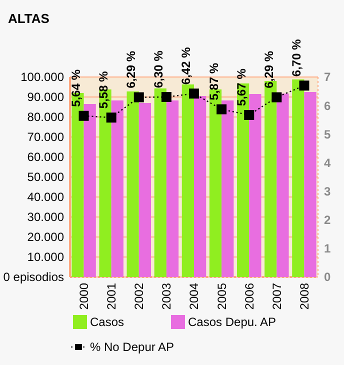 The image size is (344, 365). What do you see at coordinates (249, 296) in the screenshot?
I see `x-tick-label: 2006` at bounding box center [249, 296].